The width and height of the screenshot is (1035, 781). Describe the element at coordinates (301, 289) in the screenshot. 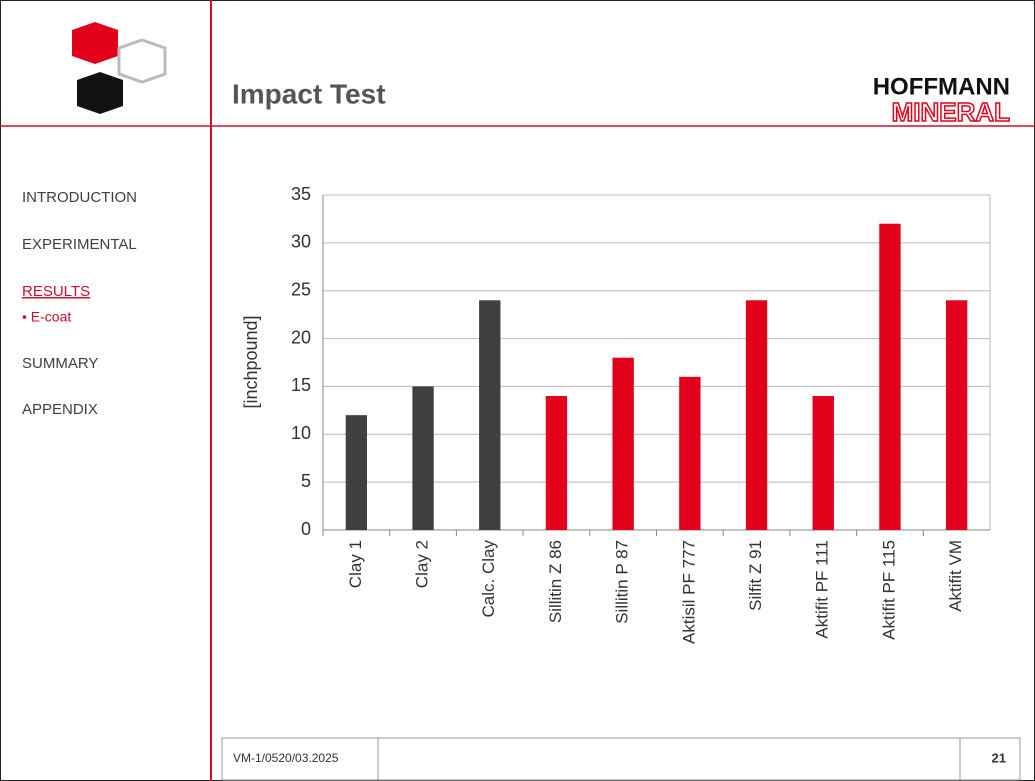

I see `y-tick-label: 25` at that location.